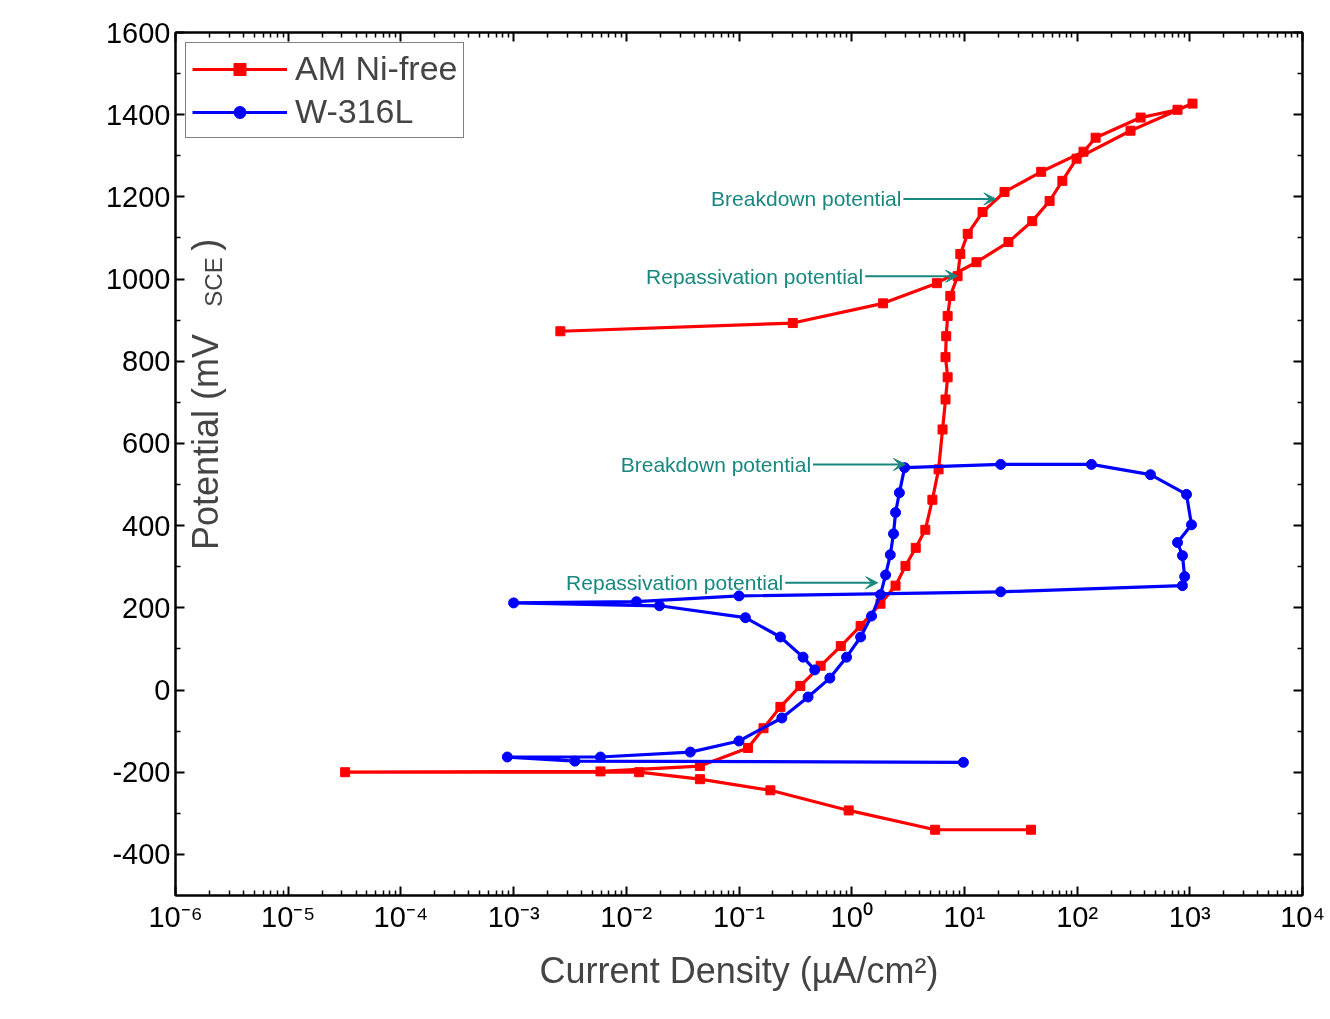 This screenshot has height=1019, width=1330. What do you see at coordinates (513, 916) in the screenshot?
I see `x-tick-label: 10⁻³` at bounding box center [513, 916].